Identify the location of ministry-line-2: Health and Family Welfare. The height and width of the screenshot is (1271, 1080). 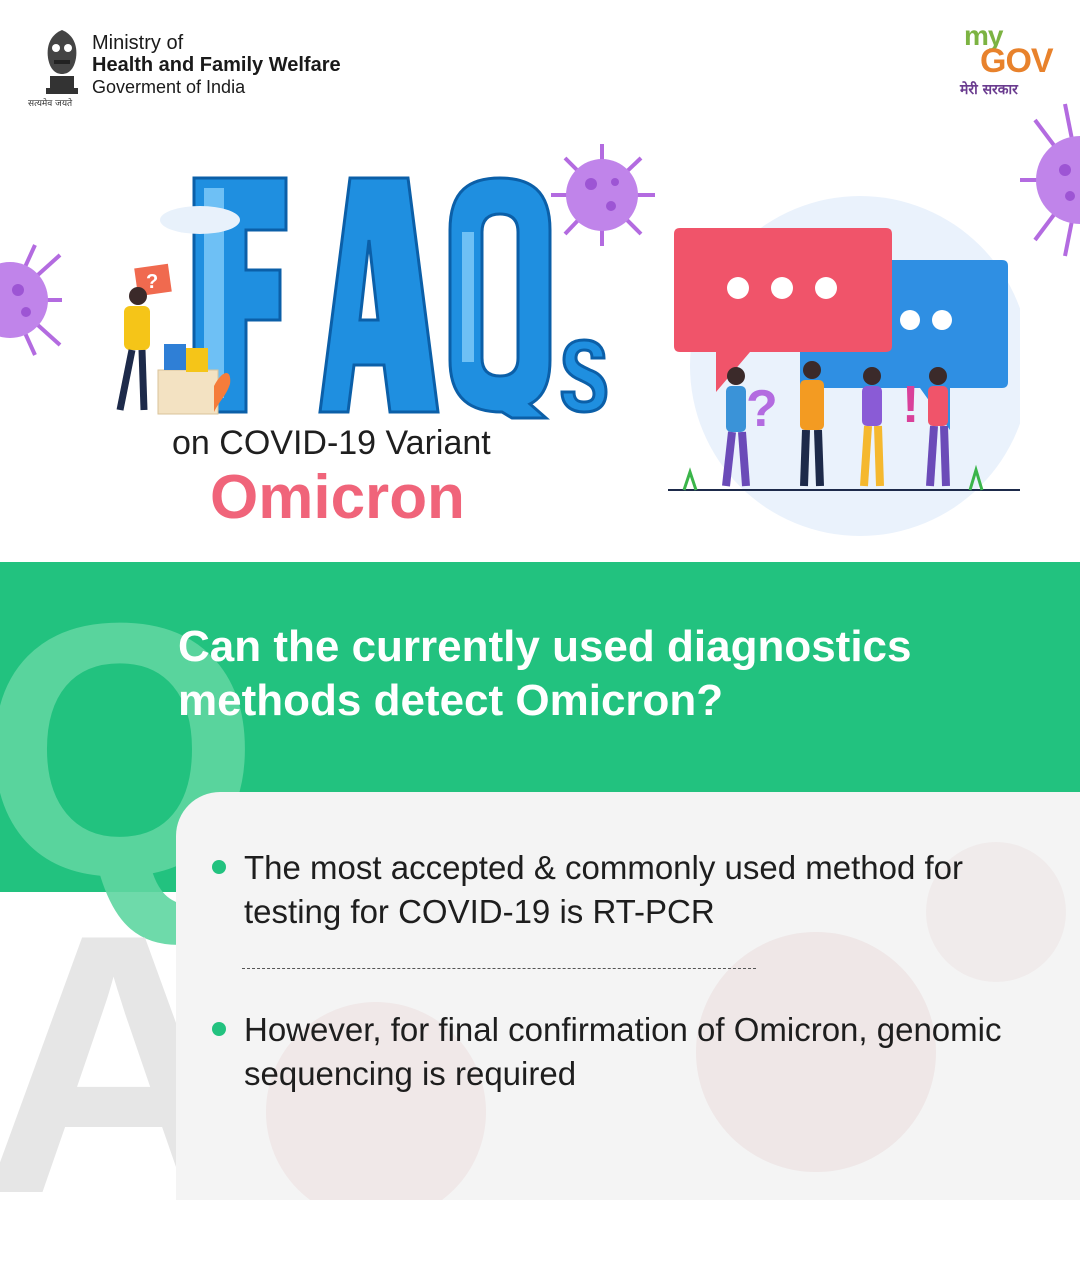
(216, 65).